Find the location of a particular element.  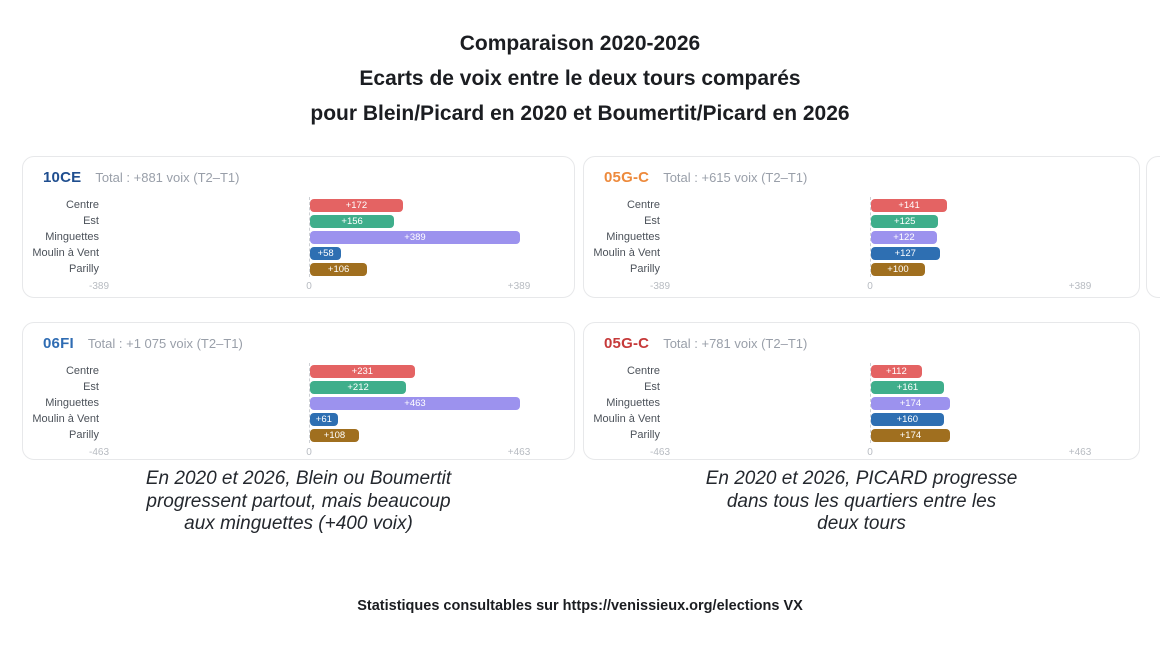

chart-row: Minguettes +174 is located at coordinates (861, 403).